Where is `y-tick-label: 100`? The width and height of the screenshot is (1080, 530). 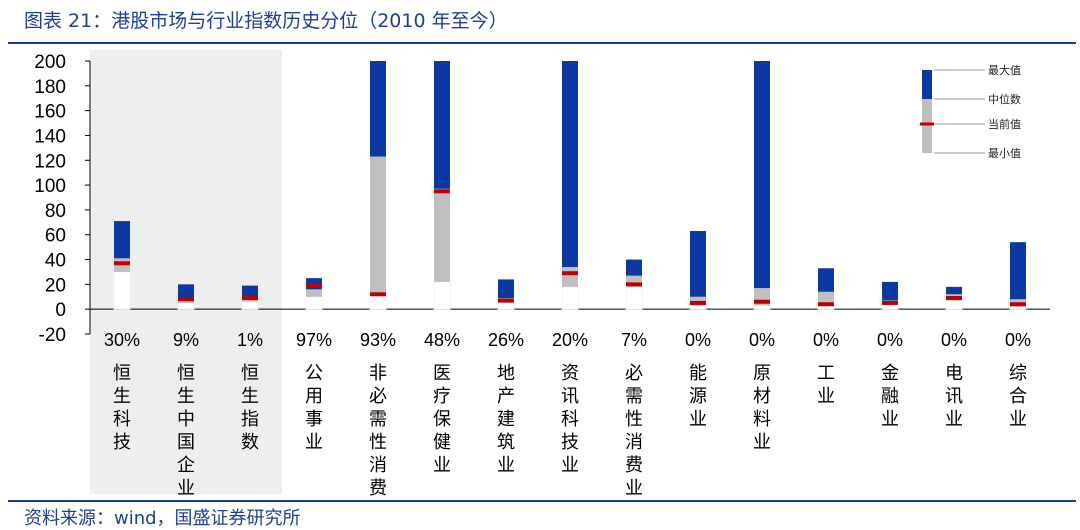 y-tick-label: 100 is located at coordinates (50, 186).